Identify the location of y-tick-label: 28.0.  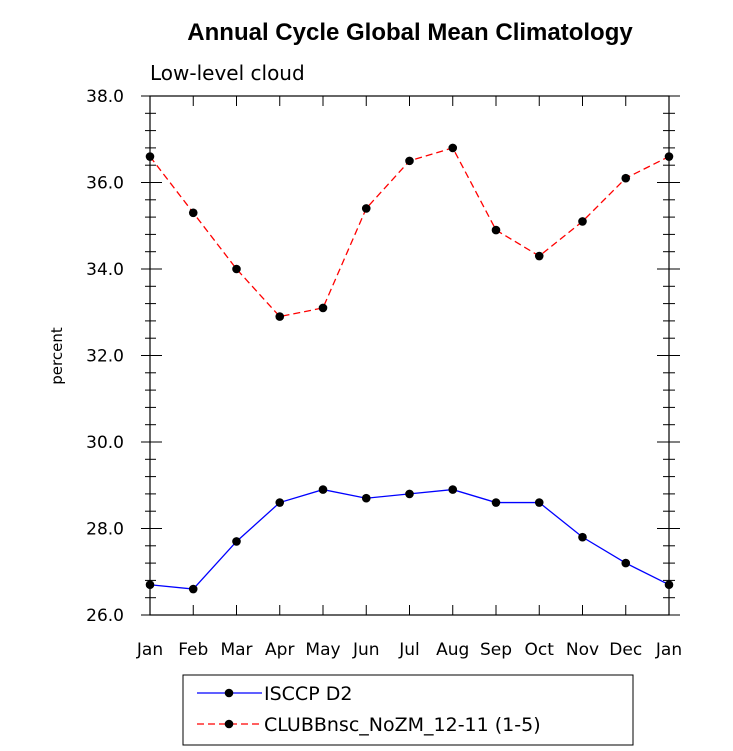
(105, 530).